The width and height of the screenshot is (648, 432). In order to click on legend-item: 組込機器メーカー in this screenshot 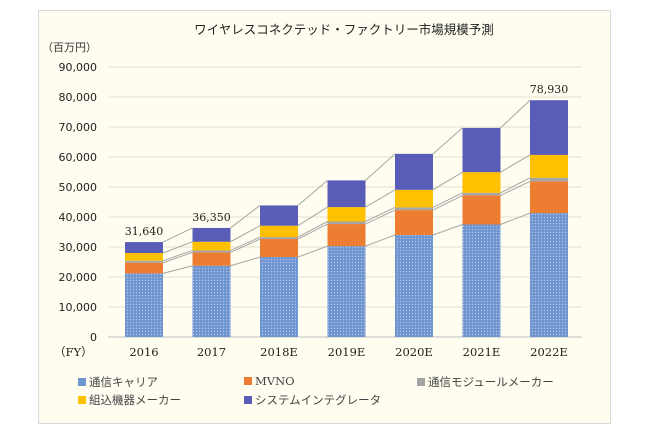, I will do `click(129, 400)`.